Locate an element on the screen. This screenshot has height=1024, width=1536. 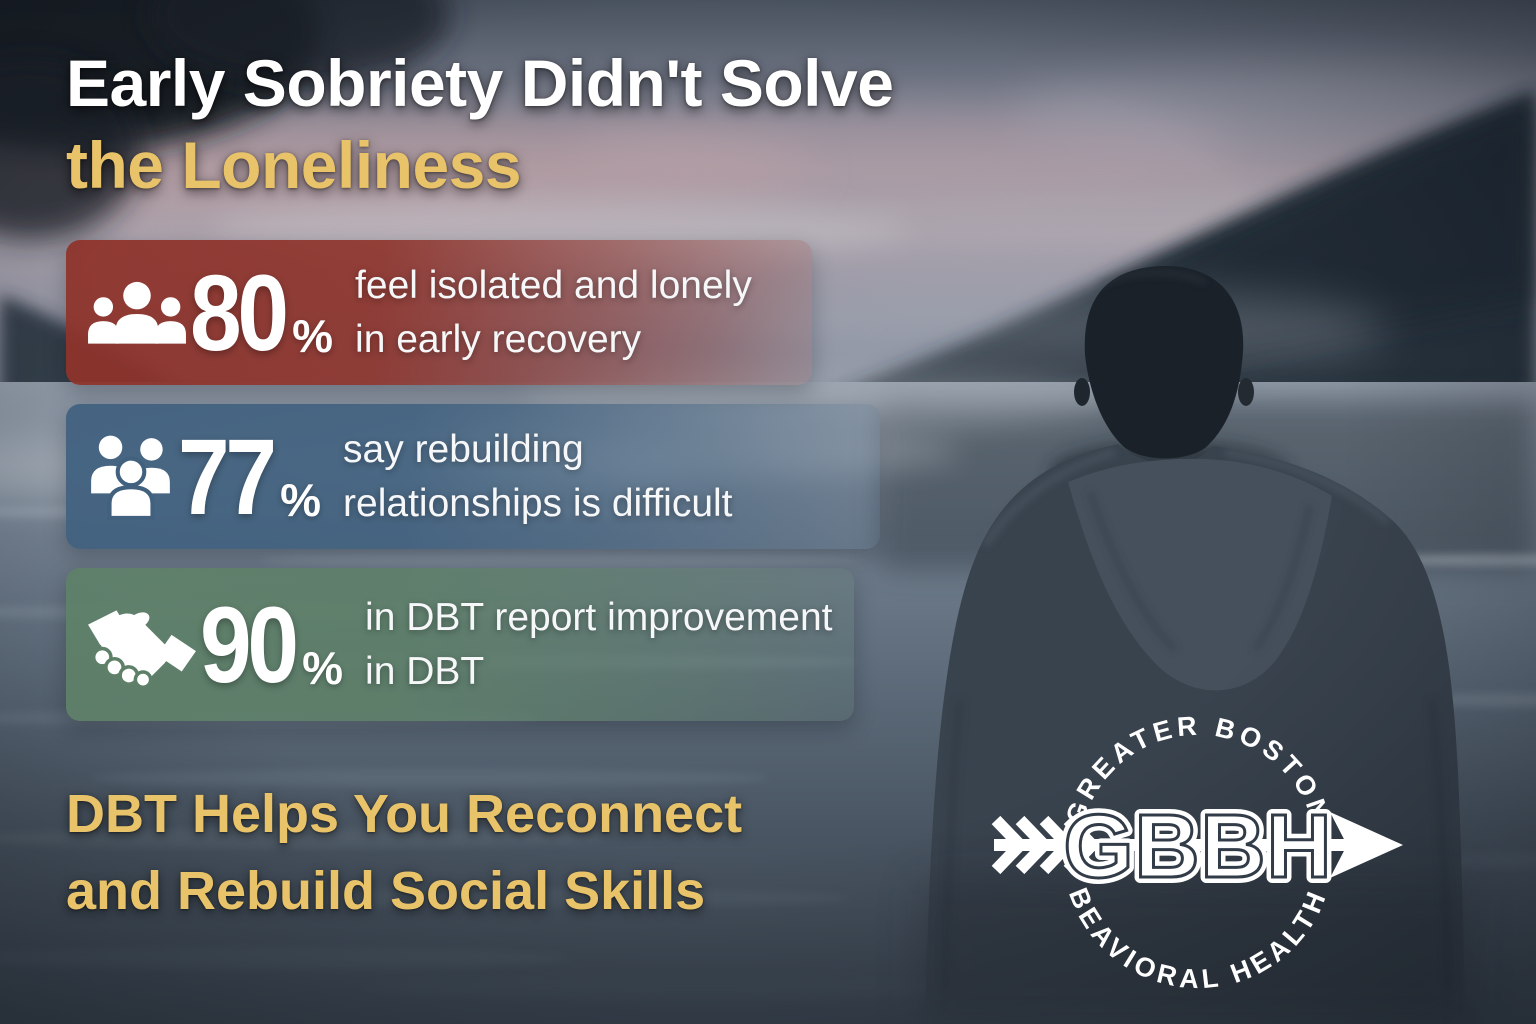
svg-text: GBBH is located at coordinates (1198, 847).